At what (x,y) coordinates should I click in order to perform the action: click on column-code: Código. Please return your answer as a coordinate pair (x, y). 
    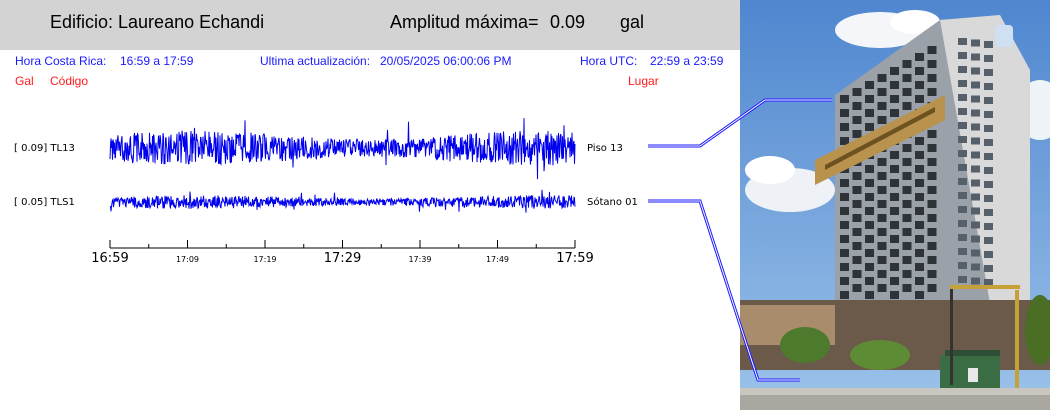
    Looking at the image, I should click on (69, 81).